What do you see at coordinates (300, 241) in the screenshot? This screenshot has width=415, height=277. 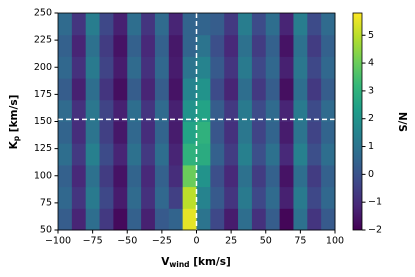 I see `x-tick-label: 75` at bounding box center [300, 241].